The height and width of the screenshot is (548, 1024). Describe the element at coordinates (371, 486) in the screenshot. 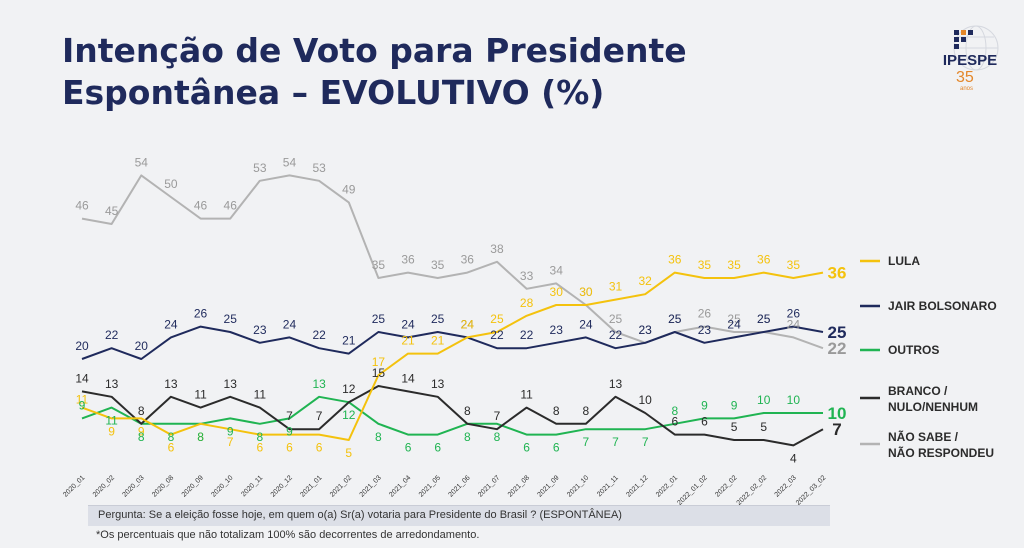

I see `x-tick-label: 2021_03` at that location.